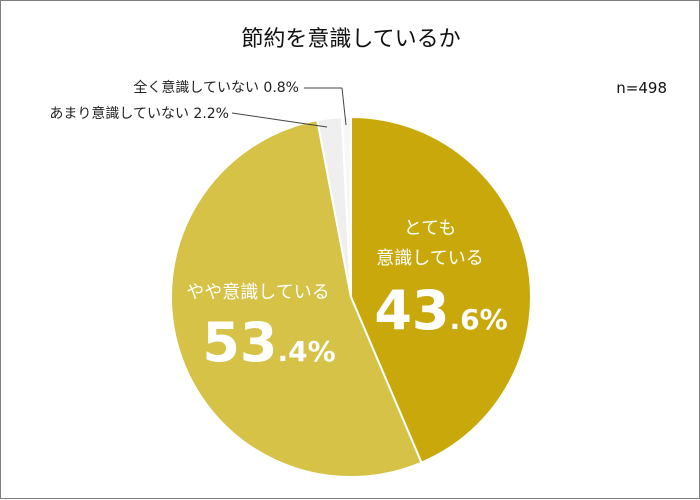 This screenshot has width=700, height=500. What do you see at coordinates (641, 88) in the screenshot?
I see `sample-size-label: n=498` at bounding box center [641, 88].